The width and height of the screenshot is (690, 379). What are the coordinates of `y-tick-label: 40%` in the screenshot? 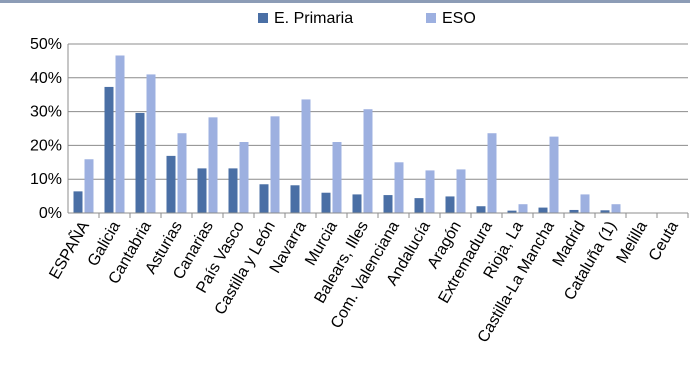 It's located at (46, 78).